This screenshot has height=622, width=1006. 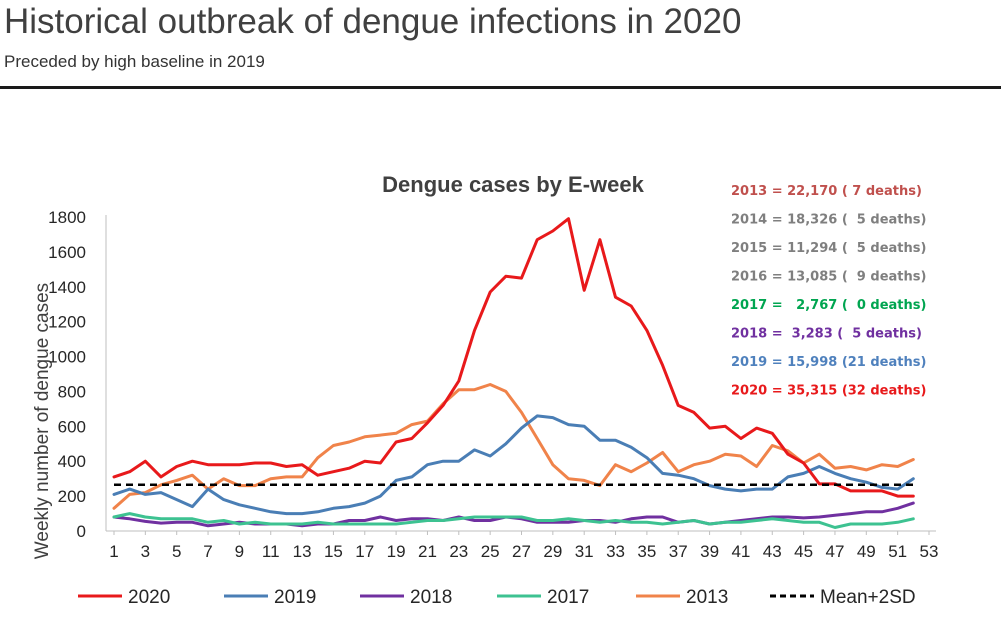 I want to click on series-line-2017, so click(x=513, y=520).